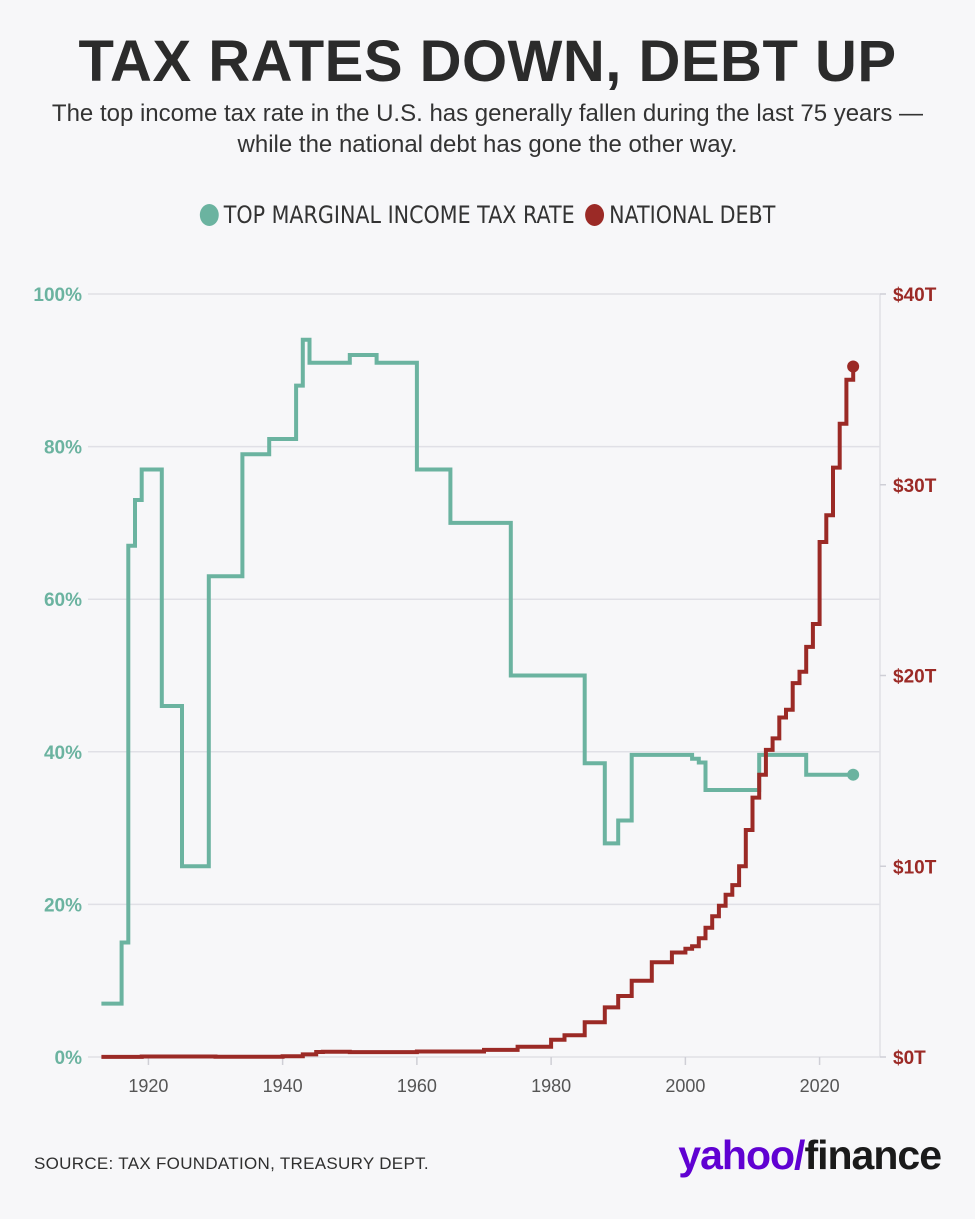 This screenshot has height=1219, width=975. I want to click on left-axis-tick-label: 60%, so click(63, 600).